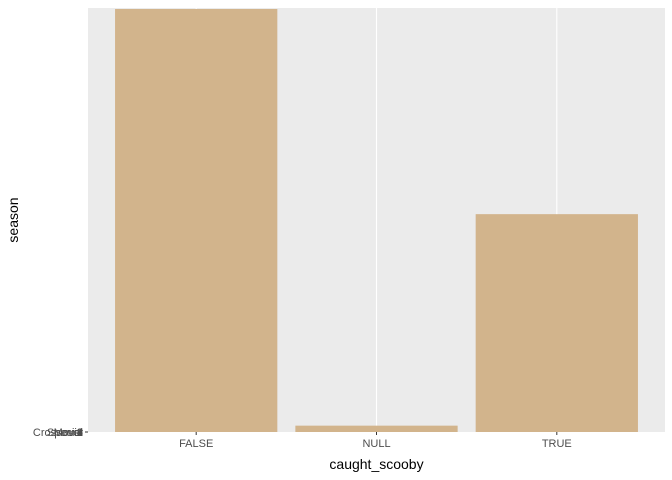 This screenshot has height=480, width=672. I want to click on x-tick-label: NULL, so click(376, 444).